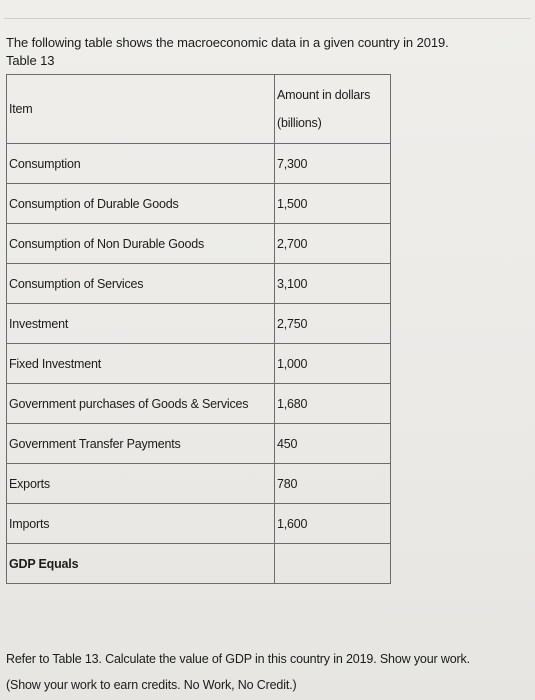 Image resolution: width=535 pixels, height=700 pixels. What do you see at coordinates (332, 323) in the screenshot?
I see `amount-cell: 2,750` at bounding box center [332, 323].